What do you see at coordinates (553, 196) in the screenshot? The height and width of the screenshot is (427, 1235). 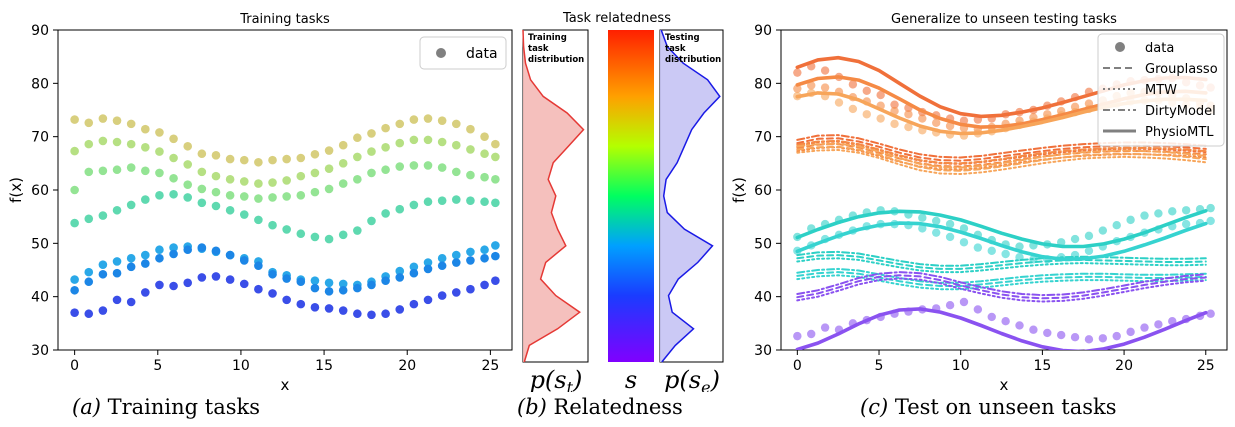 I see `plot-b-train-curve` at bounding box center [553, 196].